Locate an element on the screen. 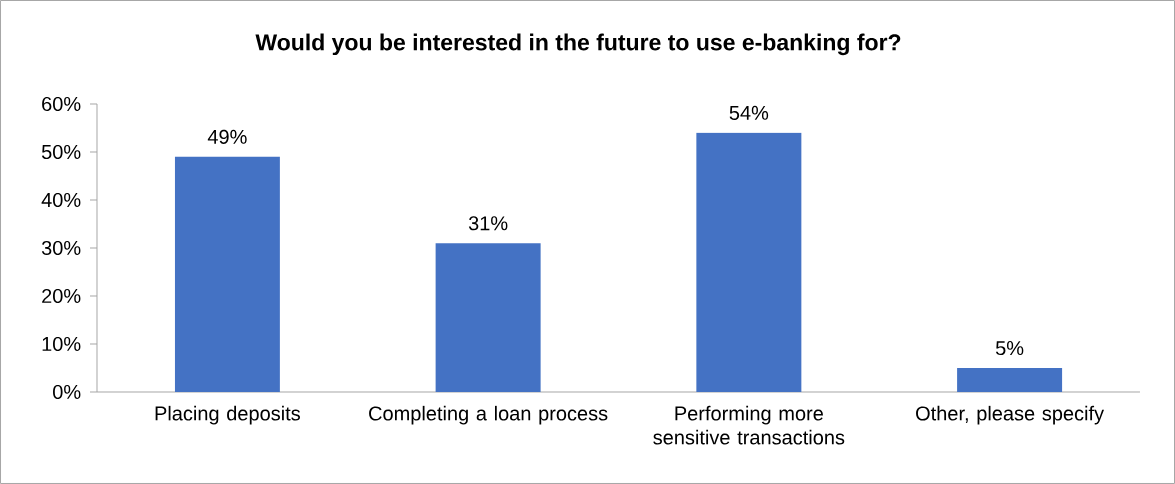 This screenshot has width=1175, height=484. data-label: 31% is located at coordinates (488, 223).